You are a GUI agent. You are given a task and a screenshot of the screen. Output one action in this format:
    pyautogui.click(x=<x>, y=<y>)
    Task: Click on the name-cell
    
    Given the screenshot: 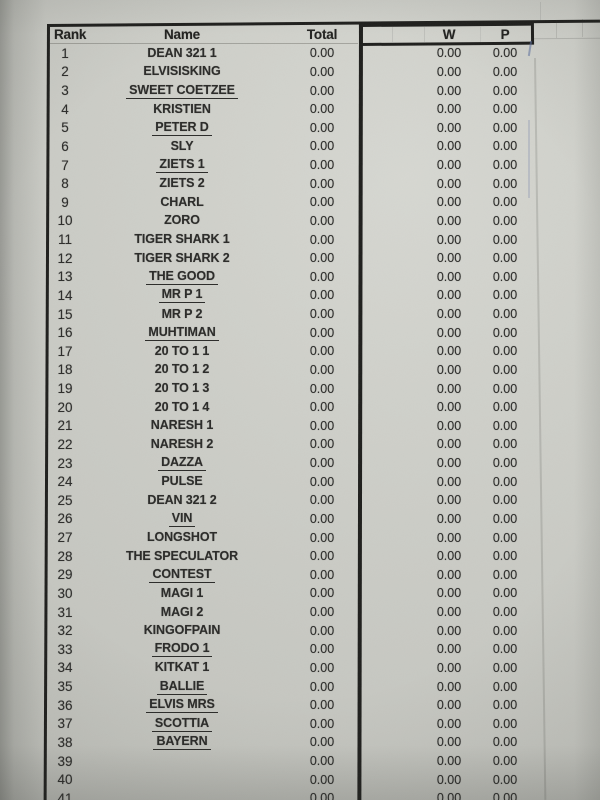 What is the action you would take?
    pyautogui.click(x=182, y=779)
    